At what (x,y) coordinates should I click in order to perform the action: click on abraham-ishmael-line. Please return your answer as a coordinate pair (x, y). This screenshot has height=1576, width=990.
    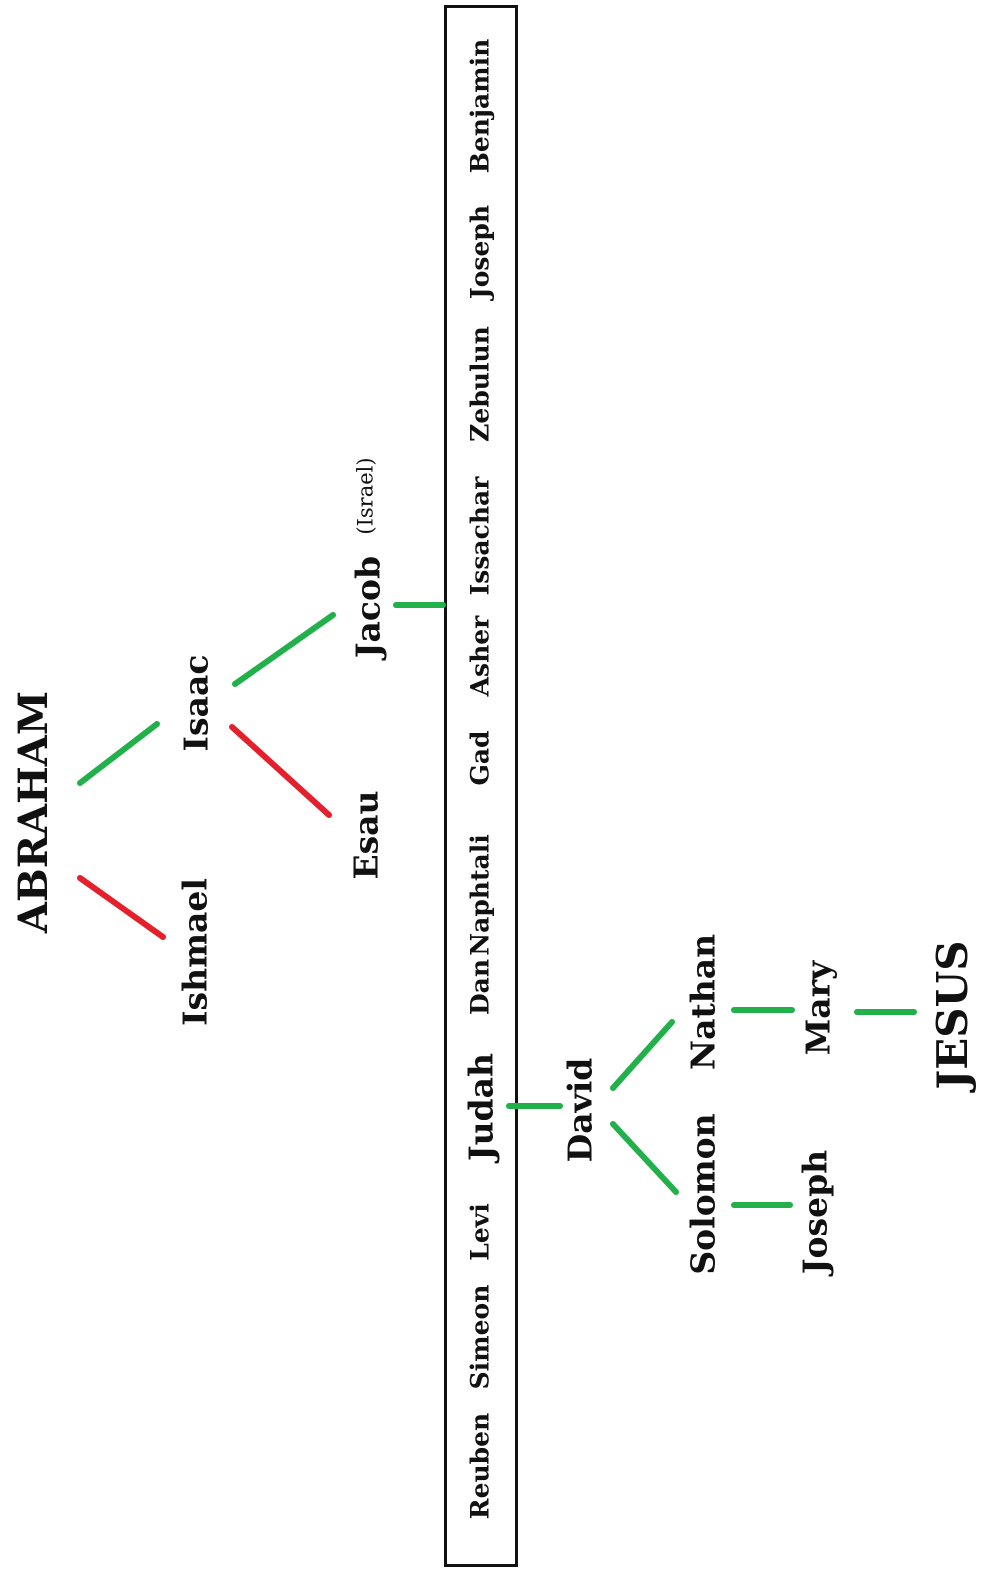
    Looking at the image, I should click on (121, 907).